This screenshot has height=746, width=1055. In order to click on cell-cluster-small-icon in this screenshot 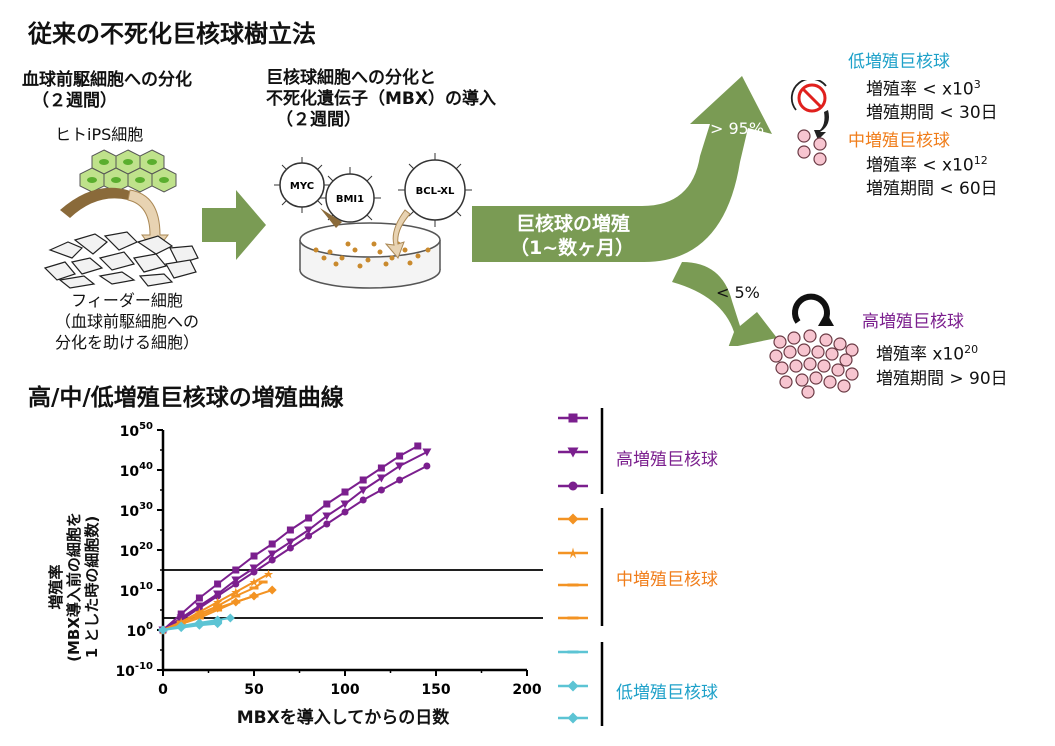, I will do `click(812, 147)`.